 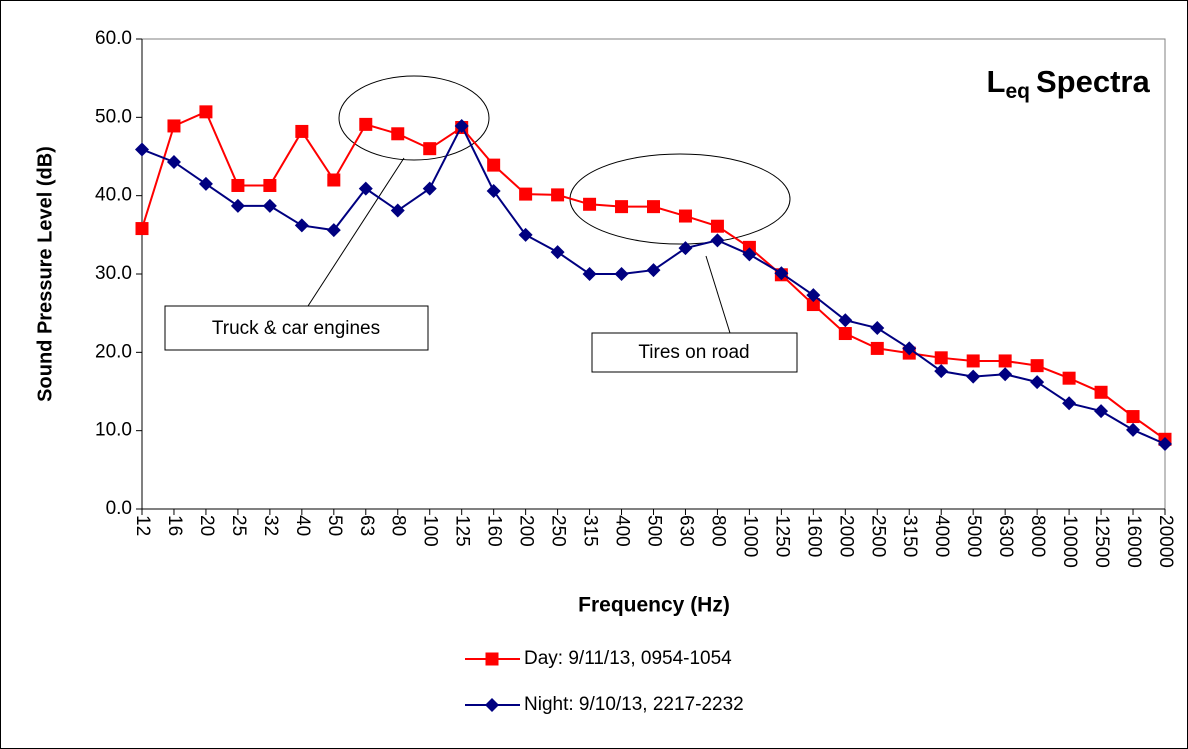 I want to click on x-tick-label: 160, so click(x=494, y=531).